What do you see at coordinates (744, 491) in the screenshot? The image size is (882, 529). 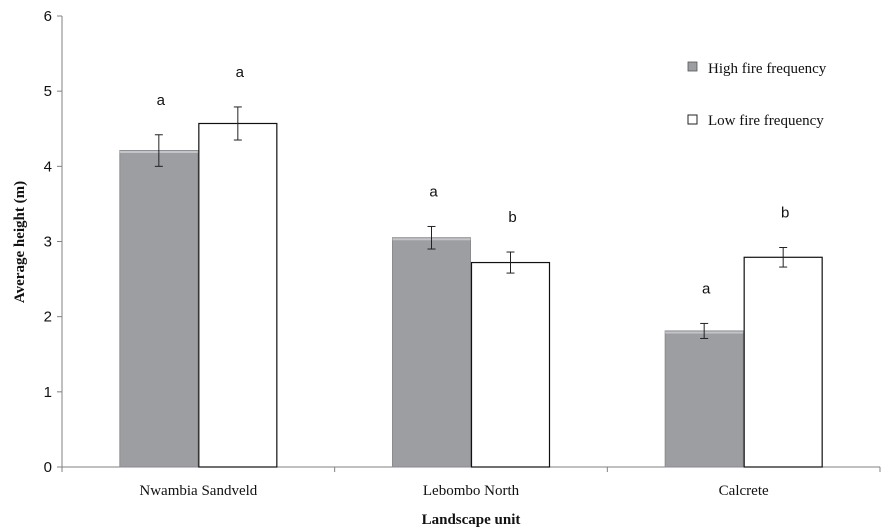 I see `category-label: Calcrete` at bounding box center [744, 491].